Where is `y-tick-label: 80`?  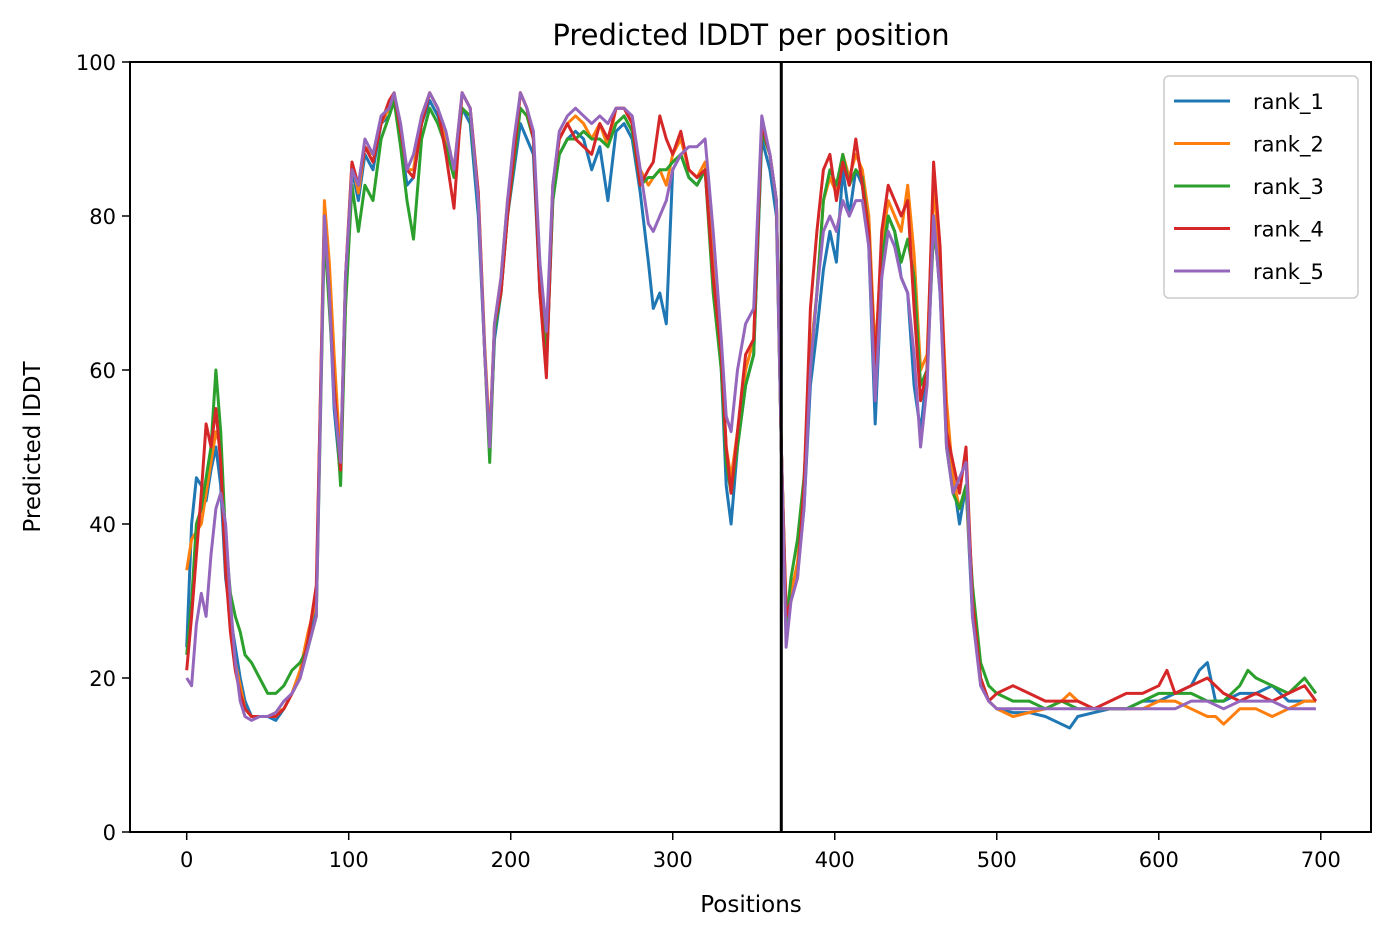 y-tick-label: 80 is located at coordinates (102, 217).